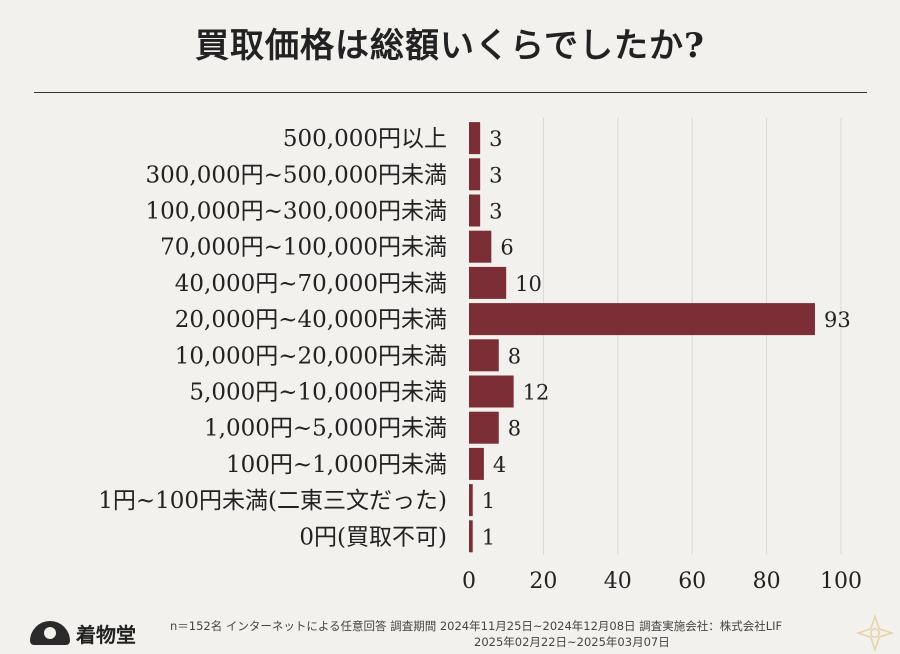 The height and width of the screenshot is (654, 900). Describe the element at coordinates (450, 46) in the screenshot. I see `chart-title: 買取価格は総額いくらでしたか?` at that location.